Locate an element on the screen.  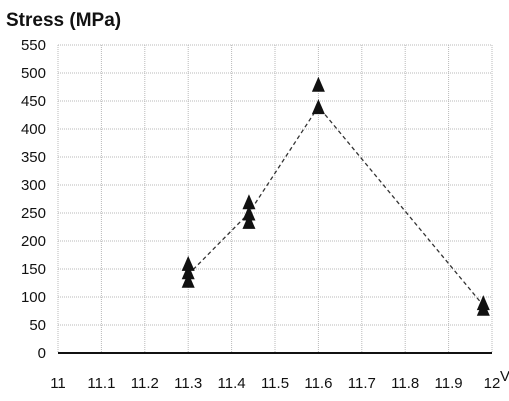
x-tick-label: 11.3 is located at coordinates (188, 383).